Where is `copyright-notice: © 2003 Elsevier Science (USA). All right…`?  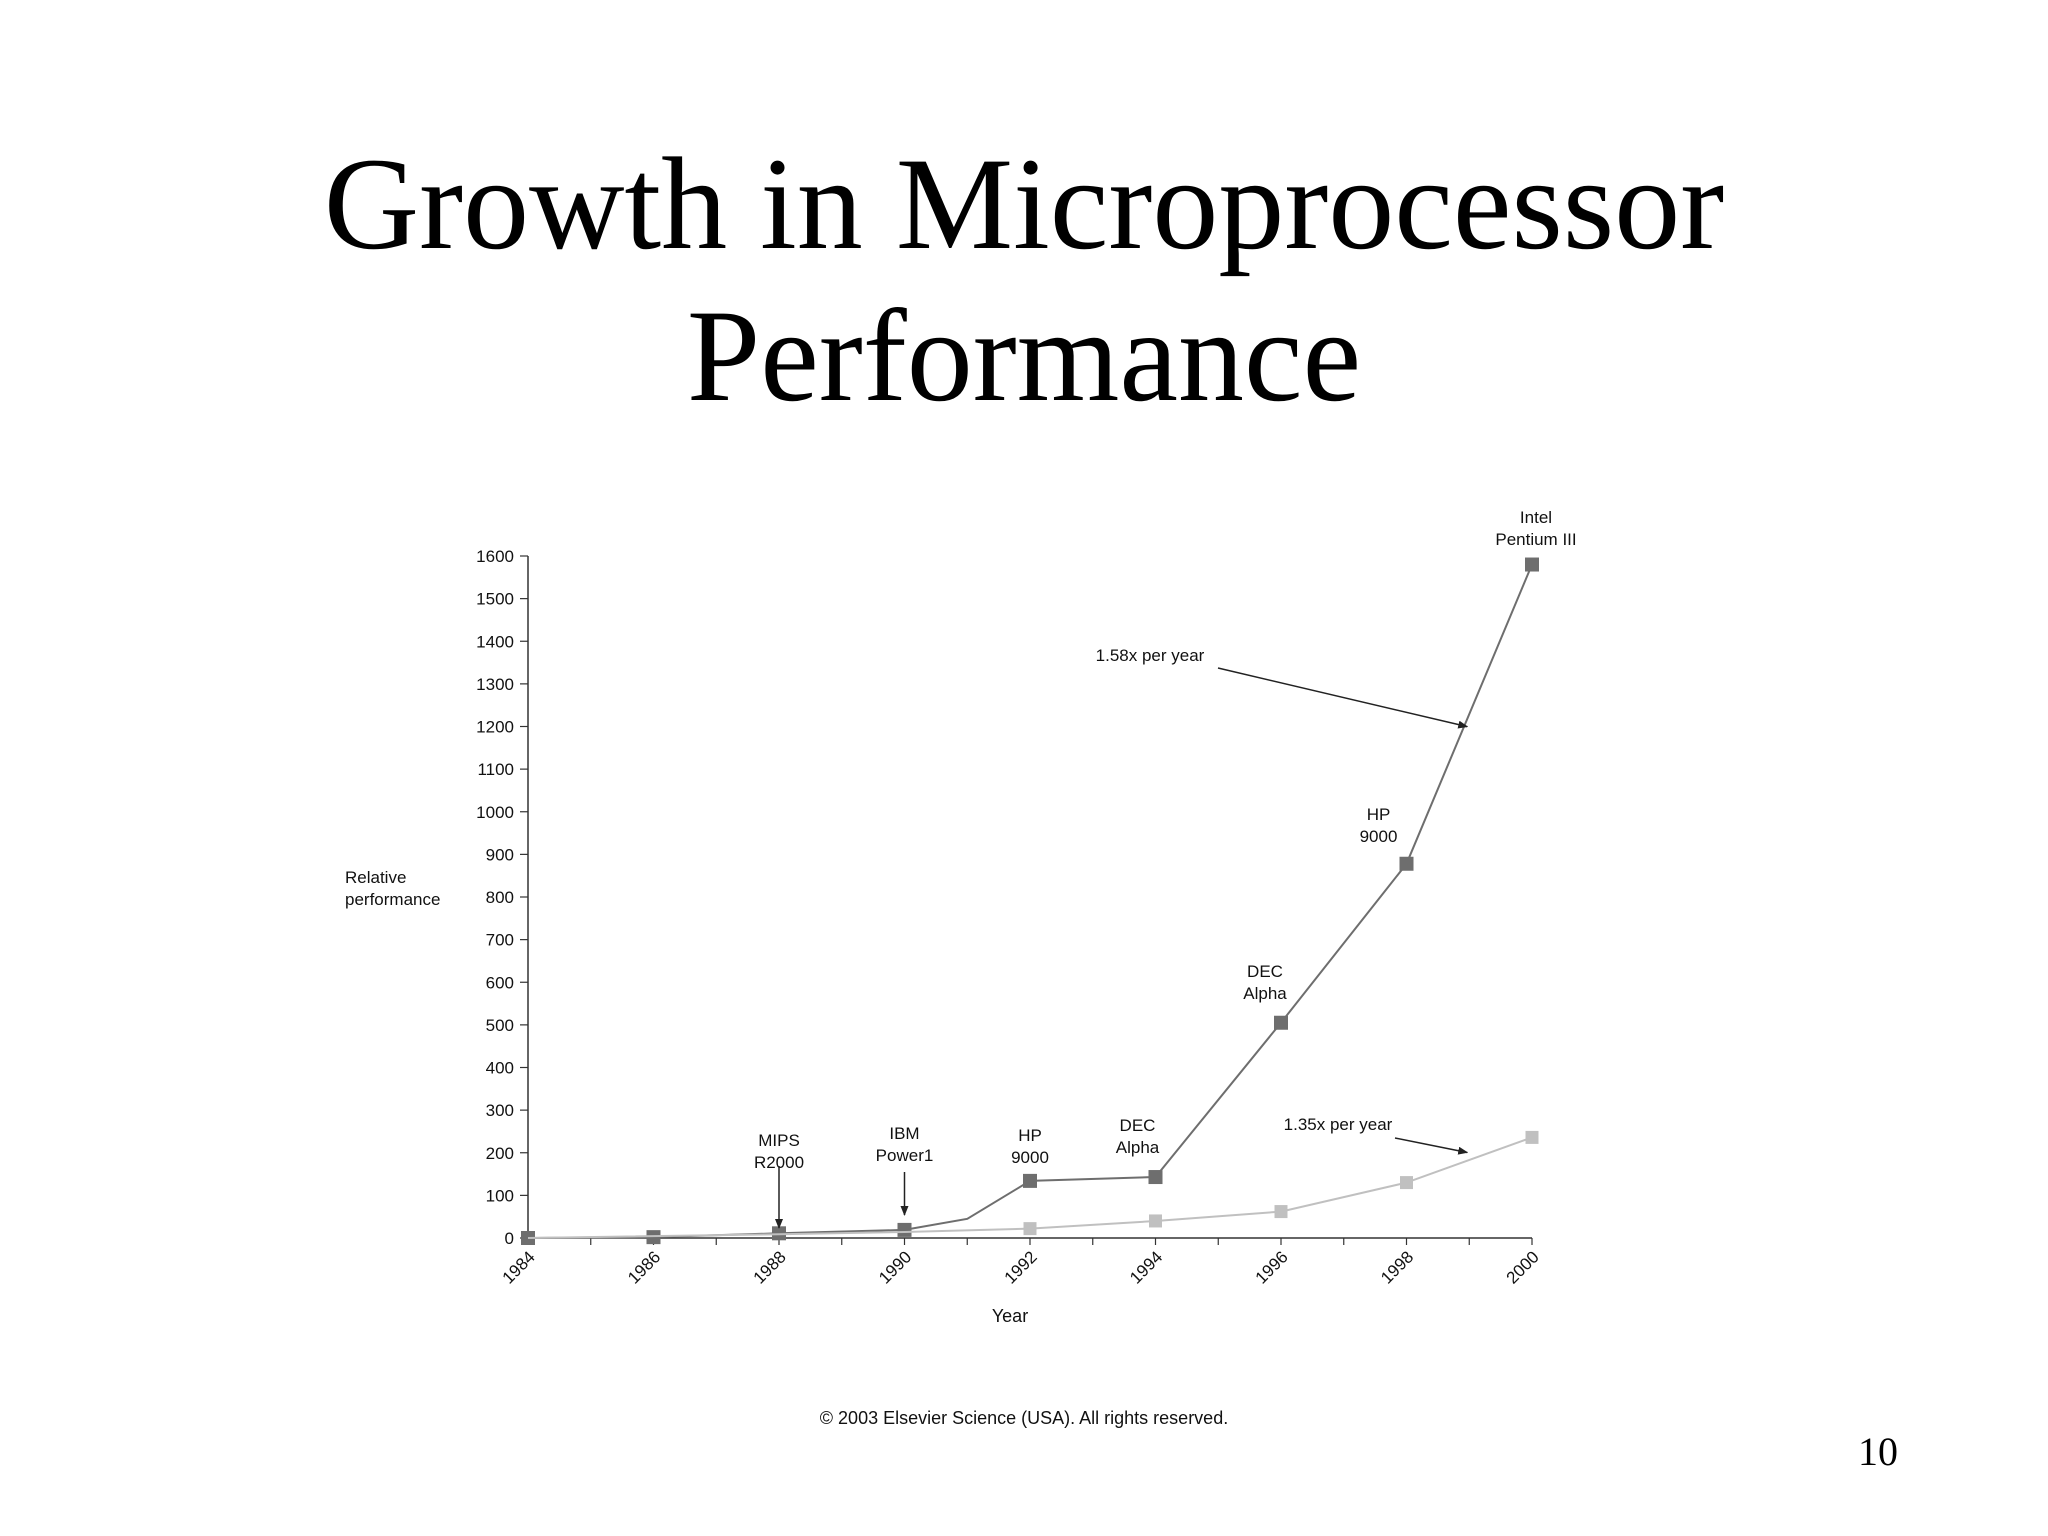 copyright-notice: © 2003 Elsevier Science (USA). All right… is located at coordinates (1024, 1418).